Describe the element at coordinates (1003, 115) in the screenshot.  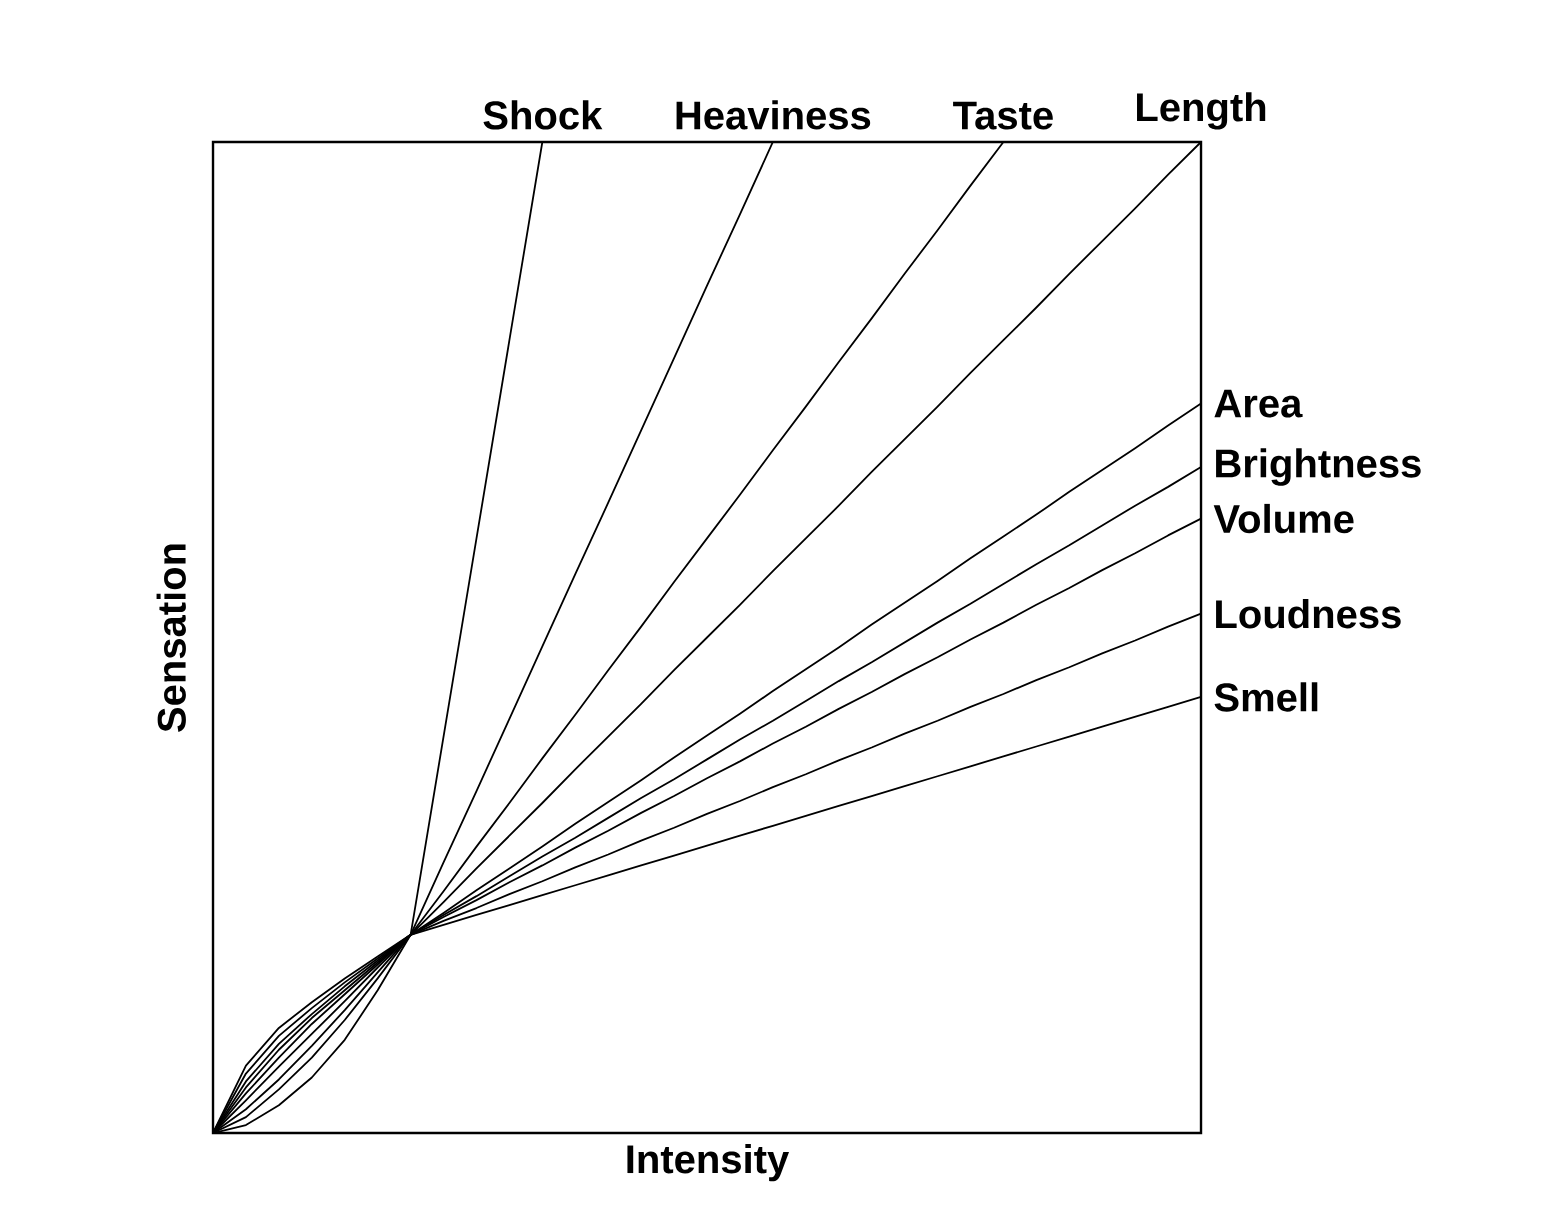
I see `series-label: Taste` at that location.